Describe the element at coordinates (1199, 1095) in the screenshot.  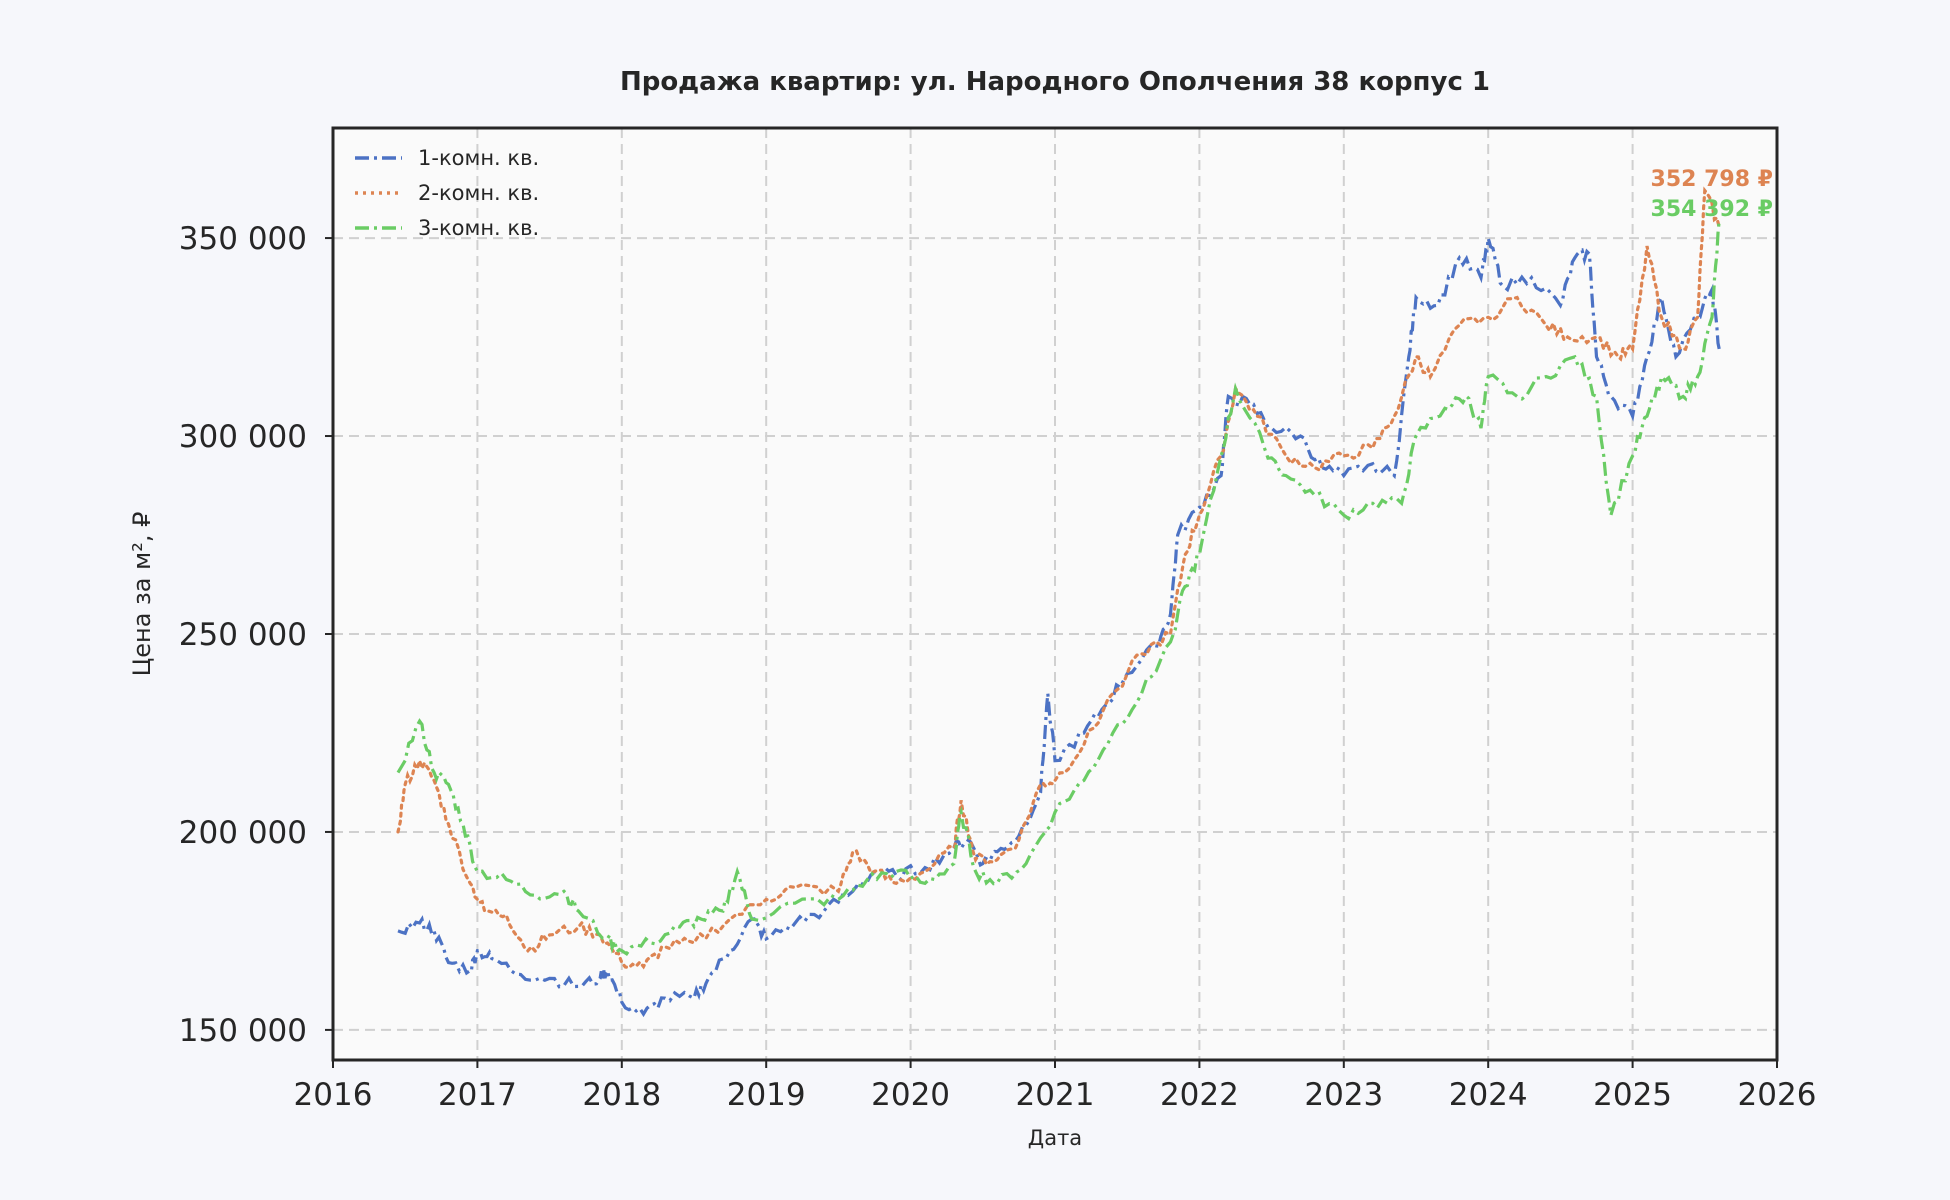
I see `x-tick-label: 2022` at that location.